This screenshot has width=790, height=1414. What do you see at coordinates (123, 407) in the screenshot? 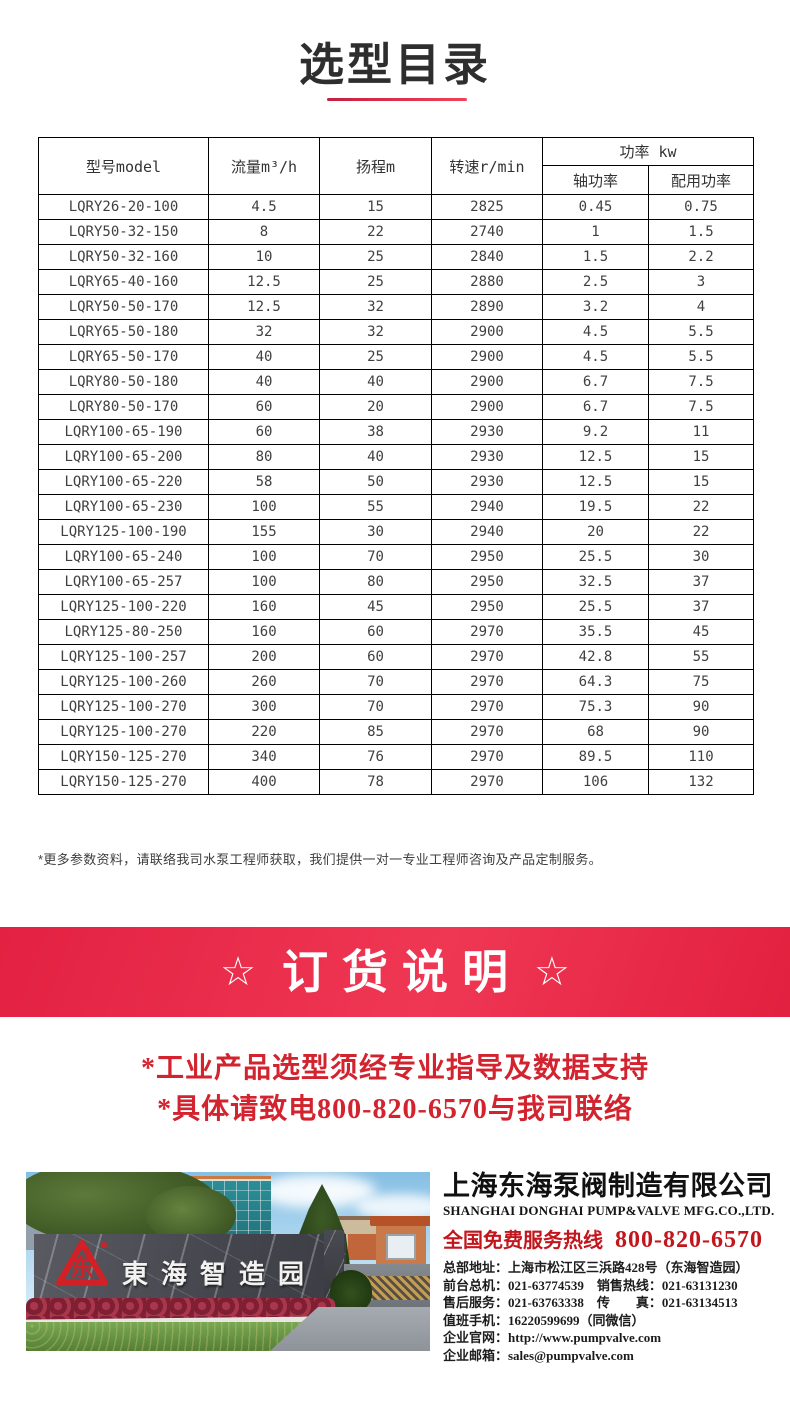
I see `cell-model: LQRY80-50-170` at bounding box center [123, 407].